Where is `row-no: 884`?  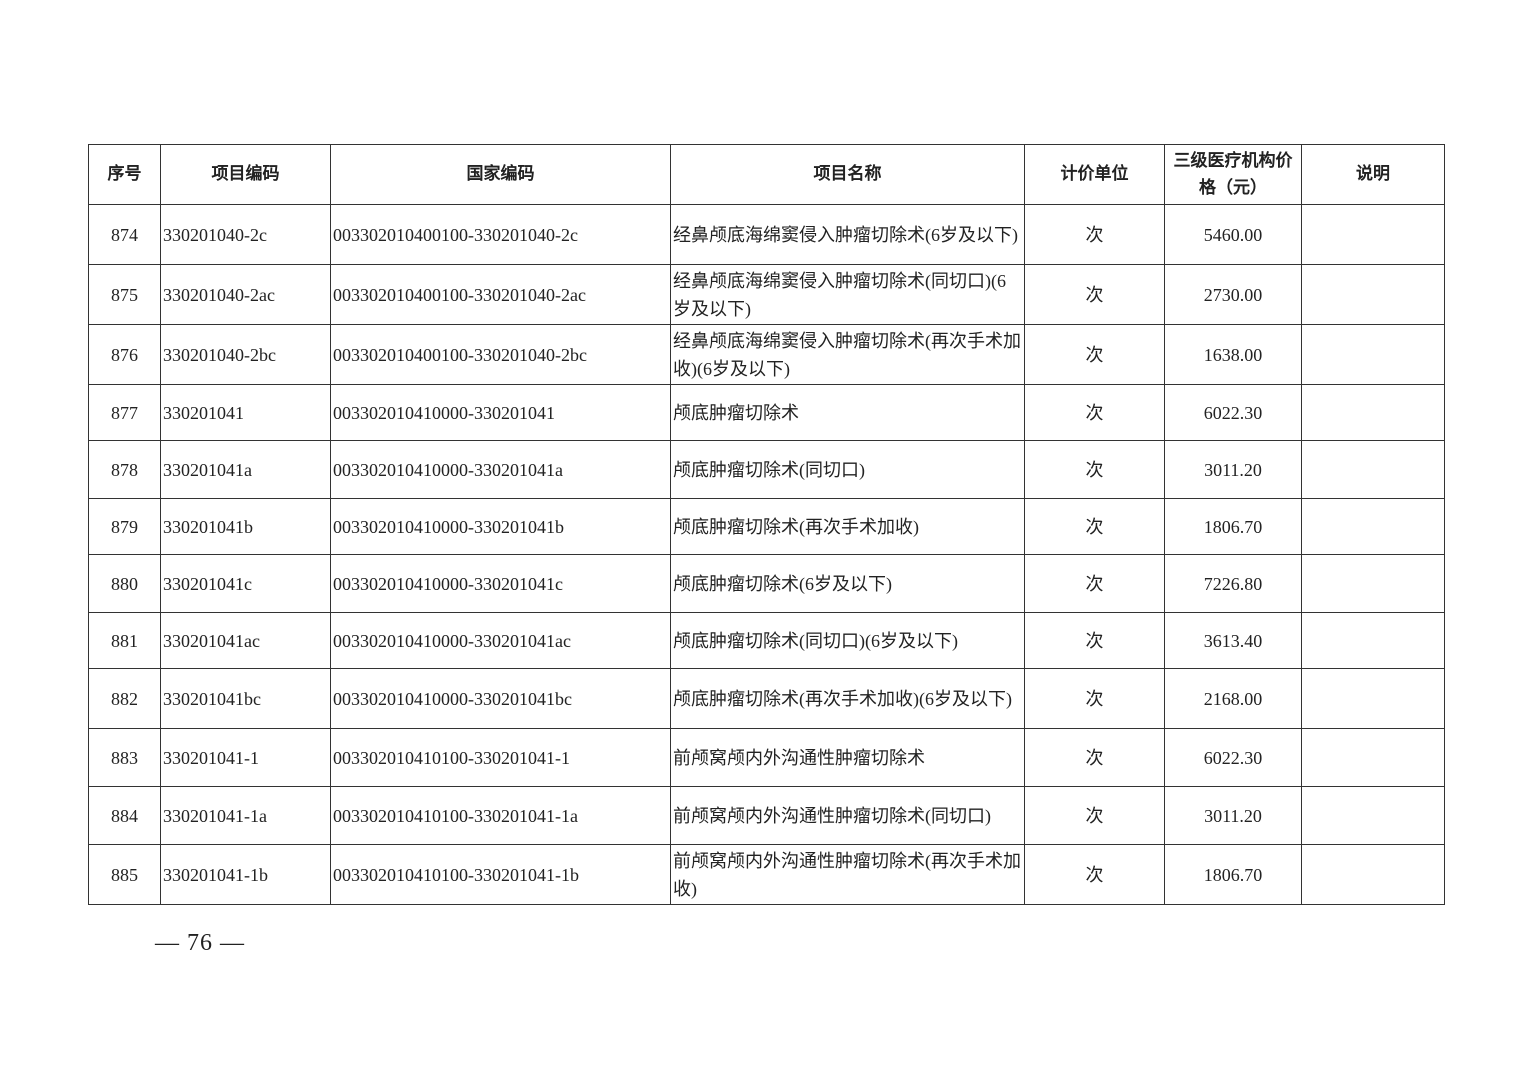 row-no: 884 is located at coordinates (124, 815).